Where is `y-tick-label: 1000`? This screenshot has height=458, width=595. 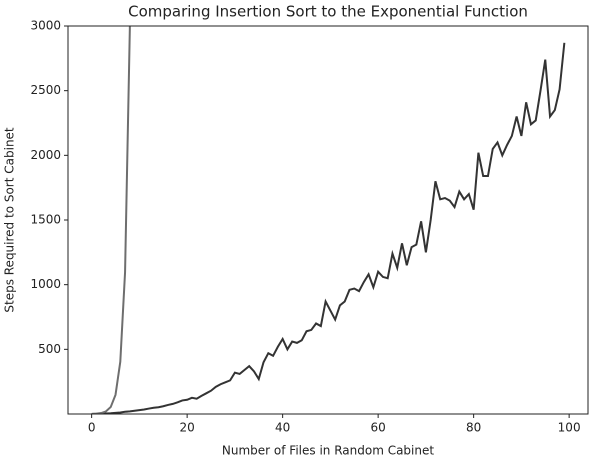 y-tick-label: 1000 is located at coordinates (45, 284).